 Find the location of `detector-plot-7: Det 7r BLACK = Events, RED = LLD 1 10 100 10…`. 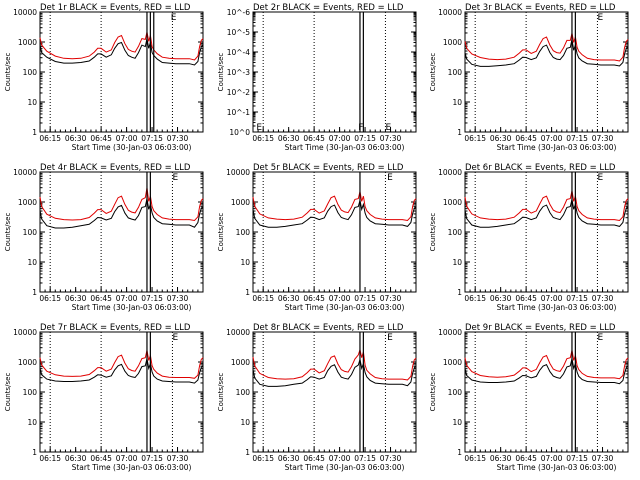

detector-plot-7: Det 7r BLACK = Events, RED = LLD 1 10 100 10… is located at coordinates (104, 397).